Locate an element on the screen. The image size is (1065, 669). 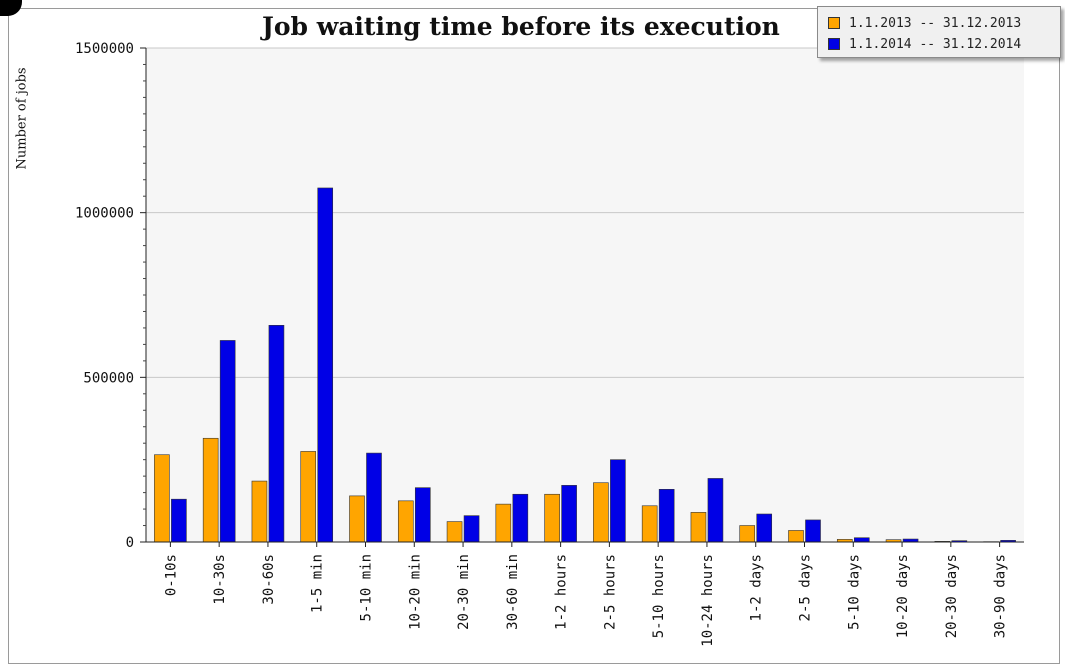
x-tick-label: 30-60 min is located at coordinates (513, 592).